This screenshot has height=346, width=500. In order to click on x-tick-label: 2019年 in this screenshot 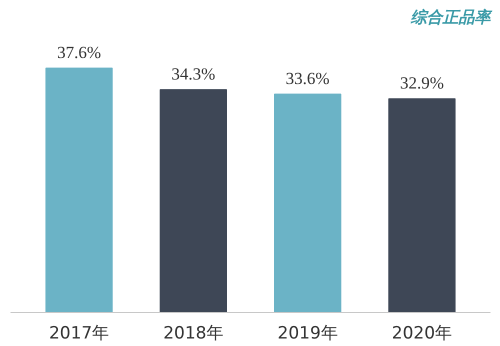, I will do `click(308, 334)`.